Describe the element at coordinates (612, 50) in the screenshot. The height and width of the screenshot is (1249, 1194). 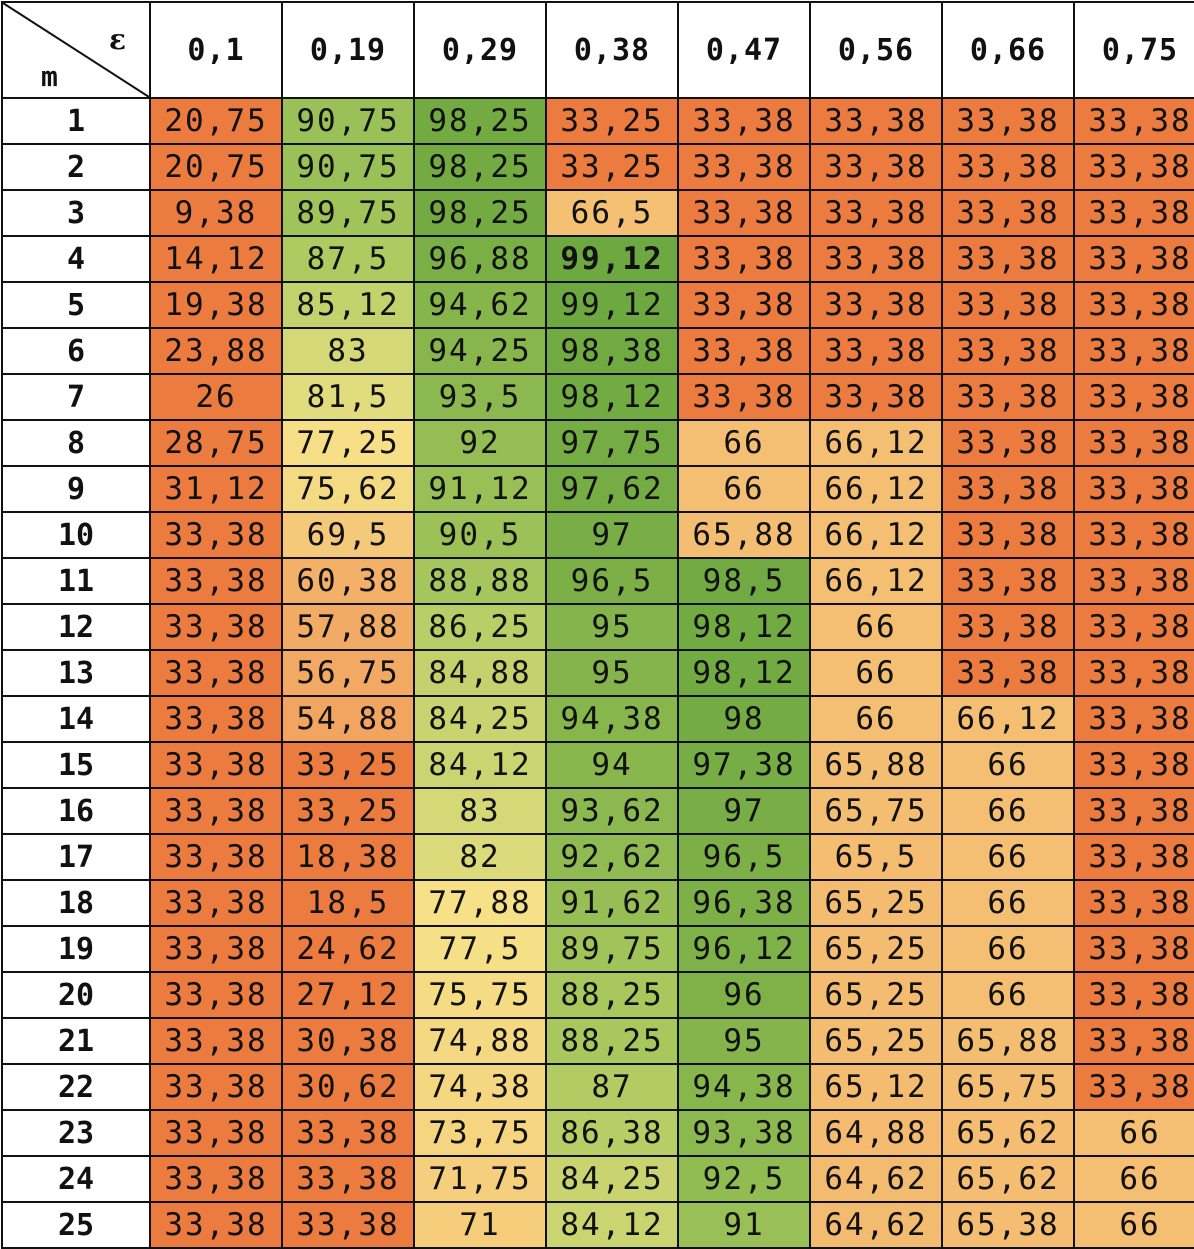
I see `column-header-epsilon: 0,38` at that location.